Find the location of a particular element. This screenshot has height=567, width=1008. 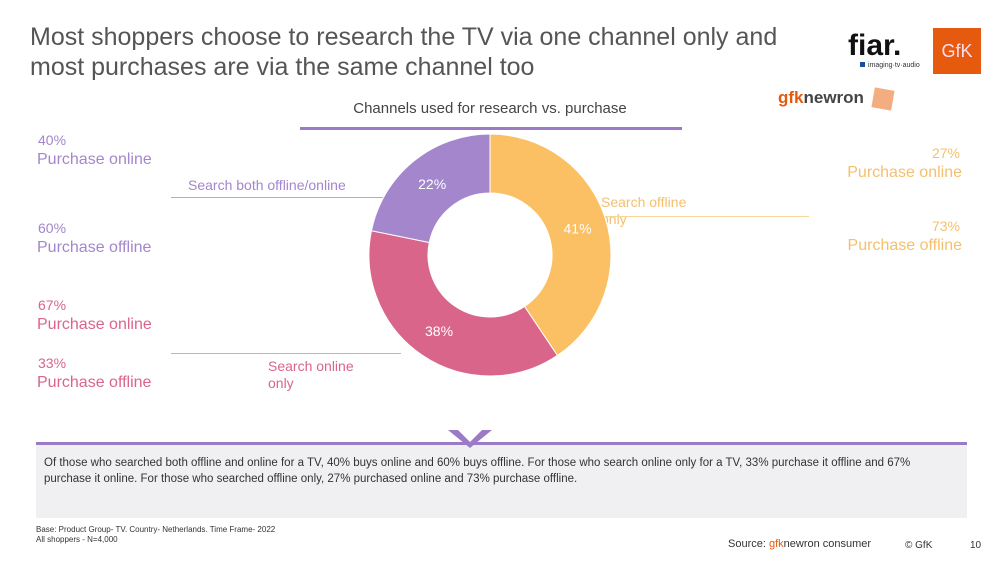

both-offline-label: Purchase offline is located at coordinates (94, 247).